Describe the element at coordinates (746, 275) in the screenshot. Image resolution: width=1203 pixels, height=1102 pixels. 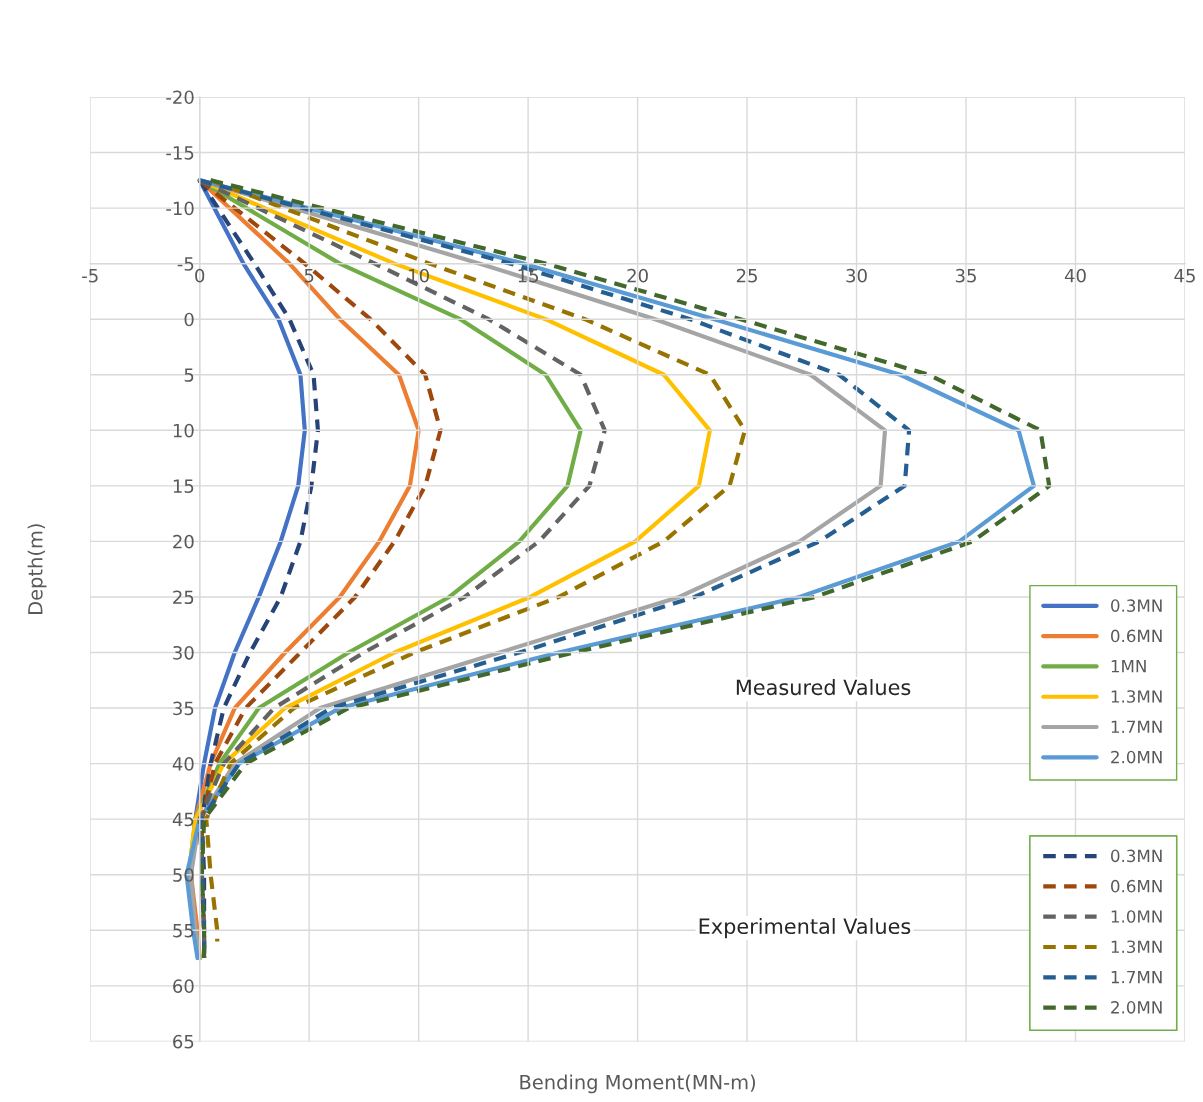
I see `x-tick-label: 25` at that location.